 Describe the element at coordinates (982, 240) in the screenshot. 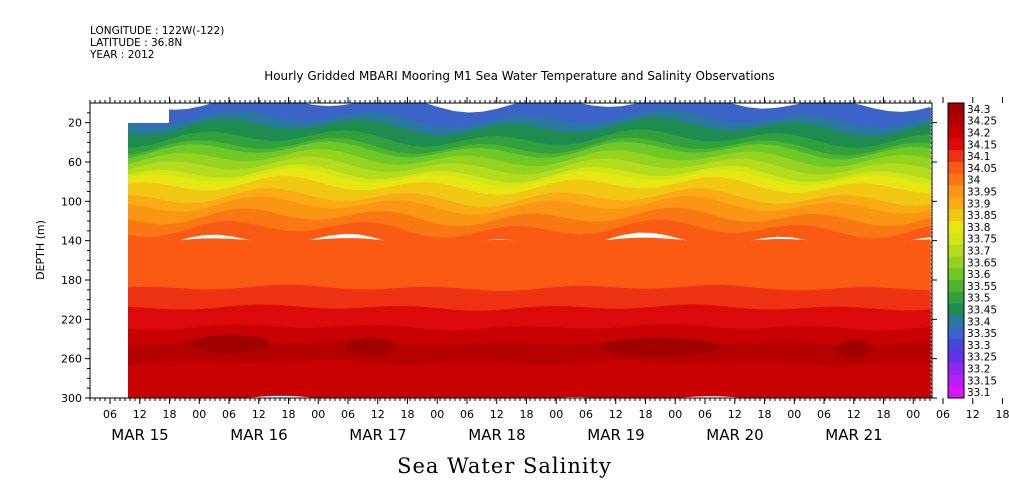

I see `colorbar-label: 33.75` at that location.